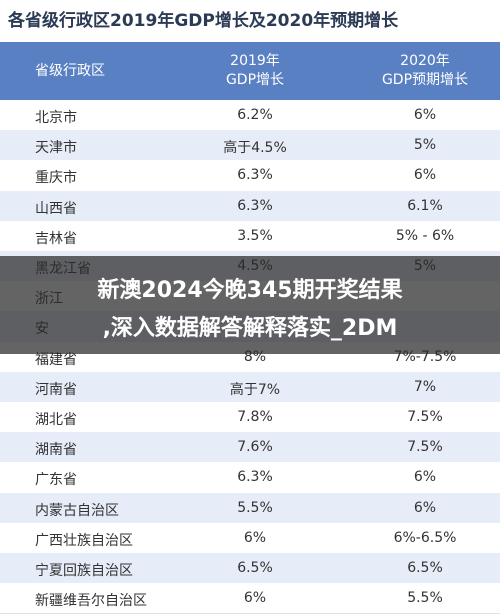  Describe the element at coordinates (425, 61) in the screenshot. I see `column-header-line: 2020年` at that location.